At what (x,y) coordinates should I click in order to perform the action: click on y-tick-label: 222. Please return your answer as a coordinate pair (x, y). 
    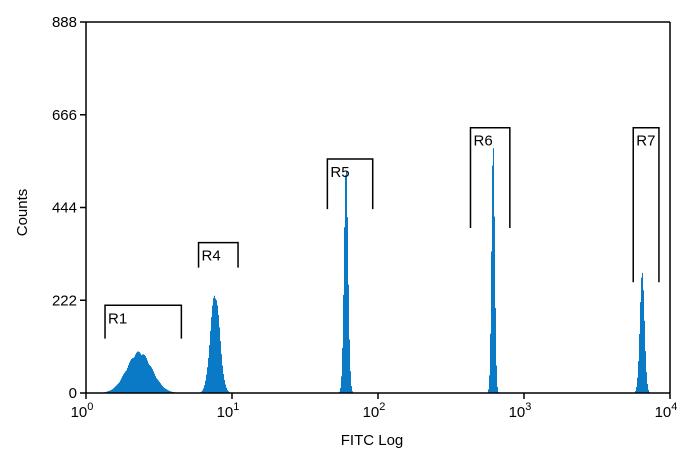
    Looking at the image, I should click on (64, 300).